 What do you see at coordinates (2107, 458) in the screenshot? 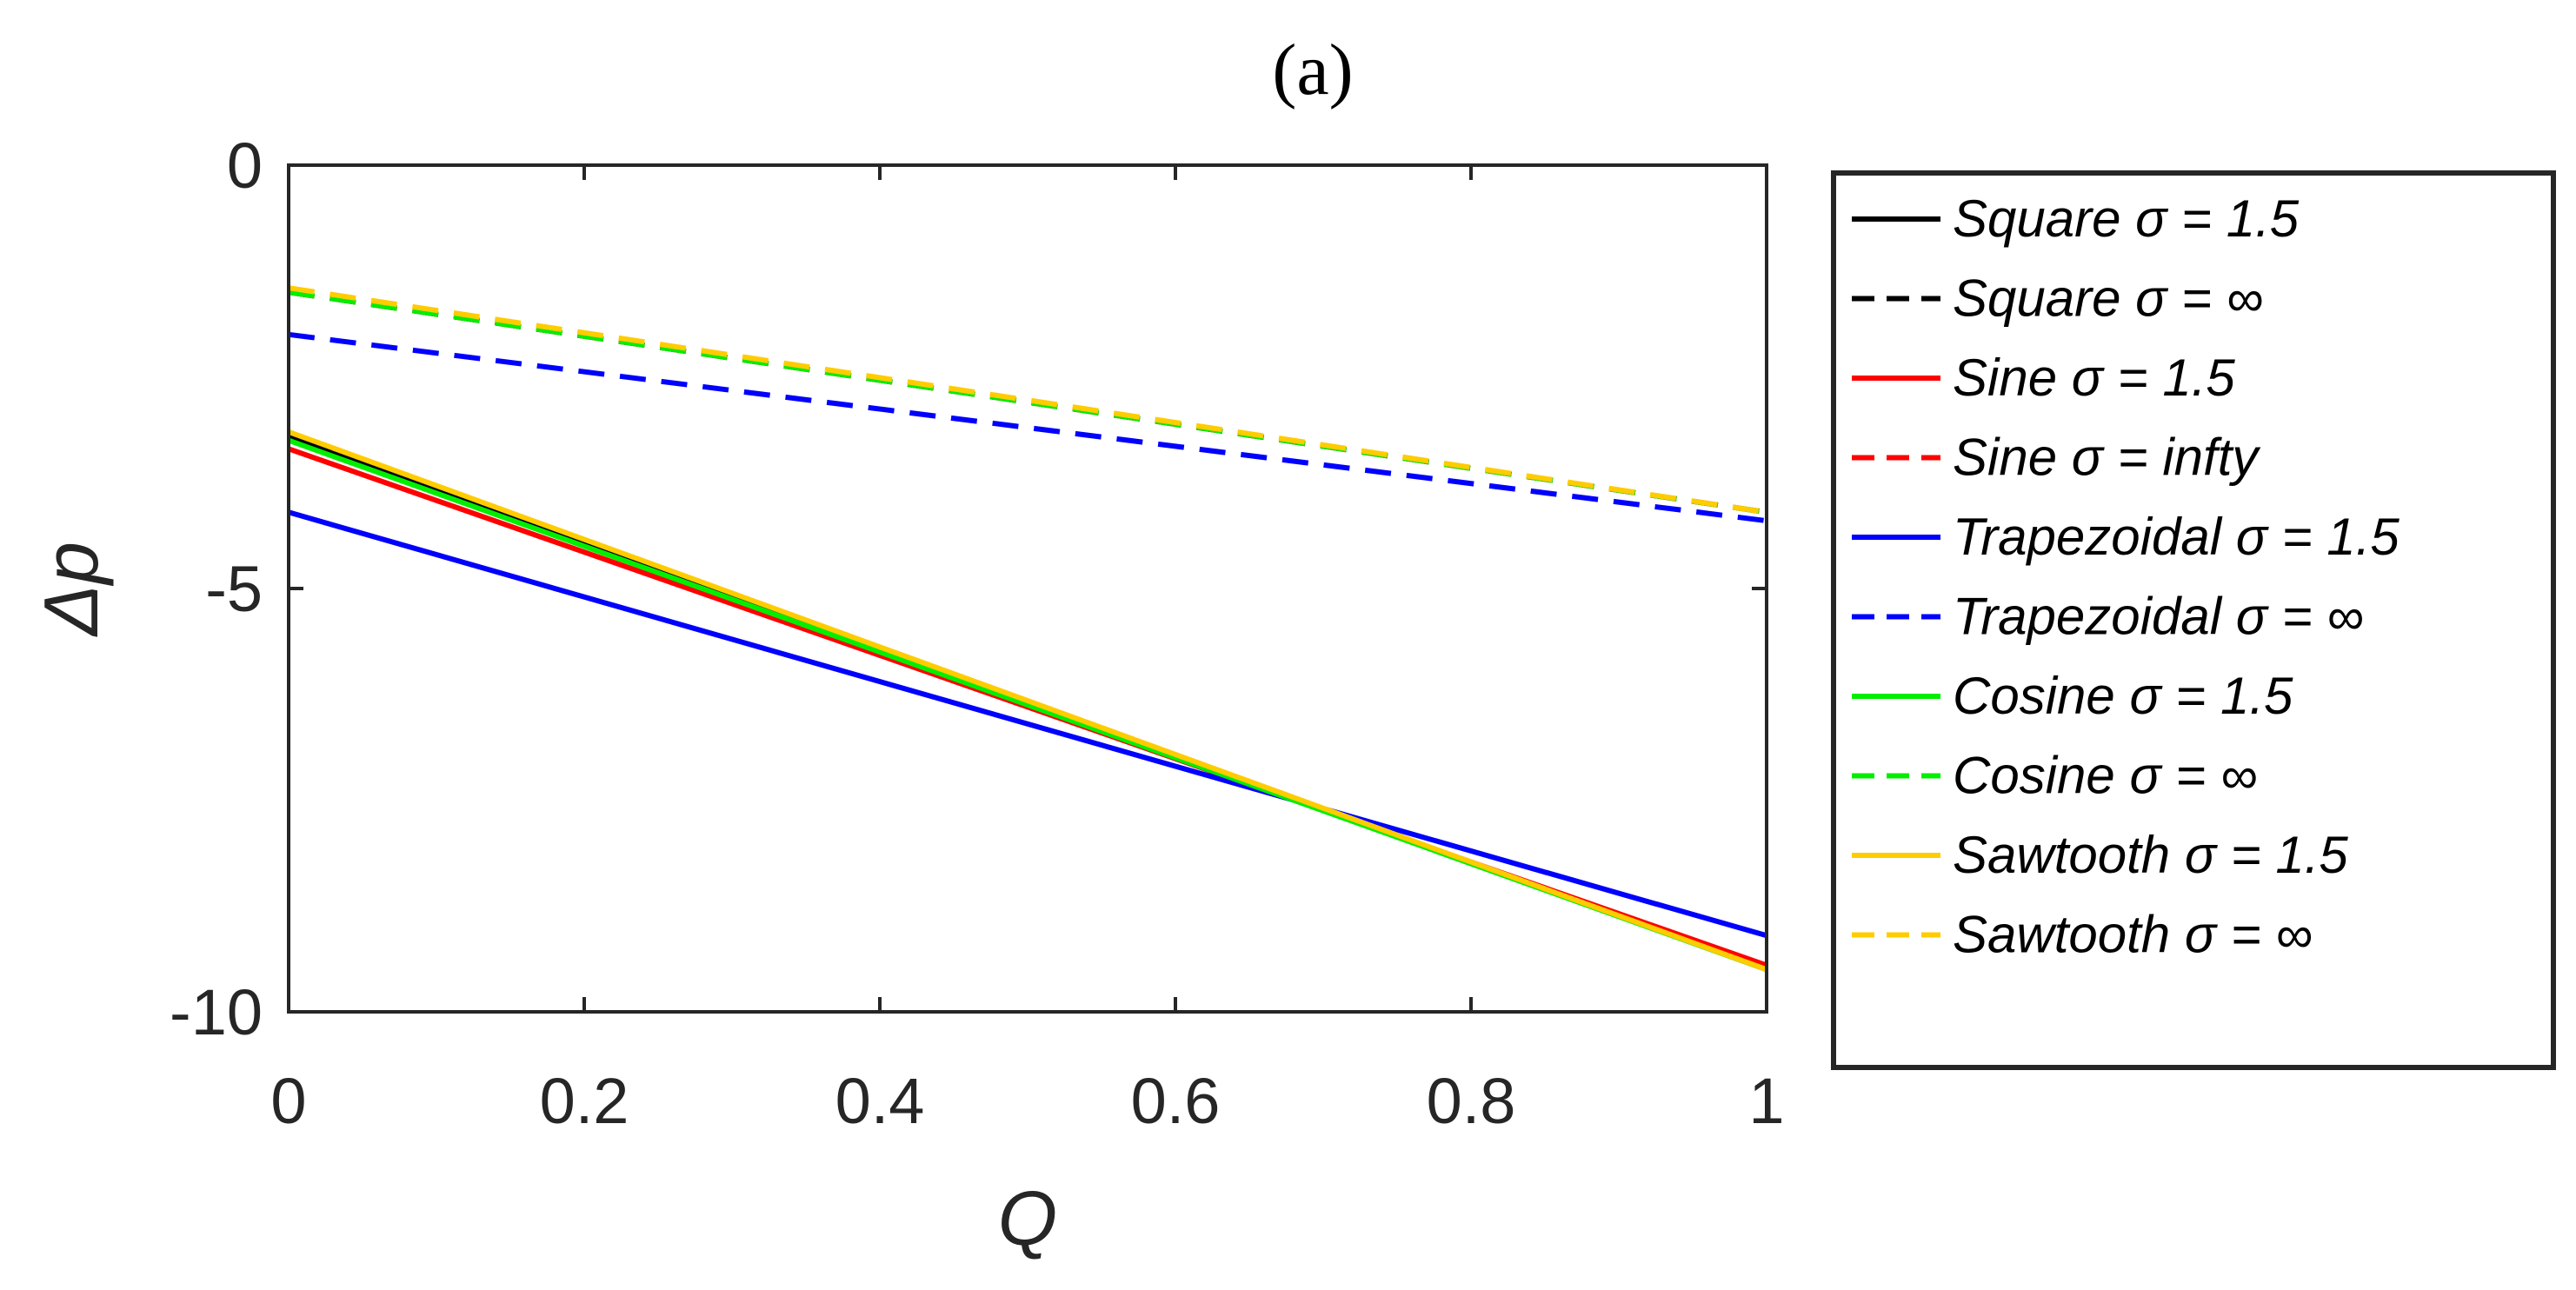
I see `legend-label-3: Sine σ = infty` at bounding box center [2107, 458].